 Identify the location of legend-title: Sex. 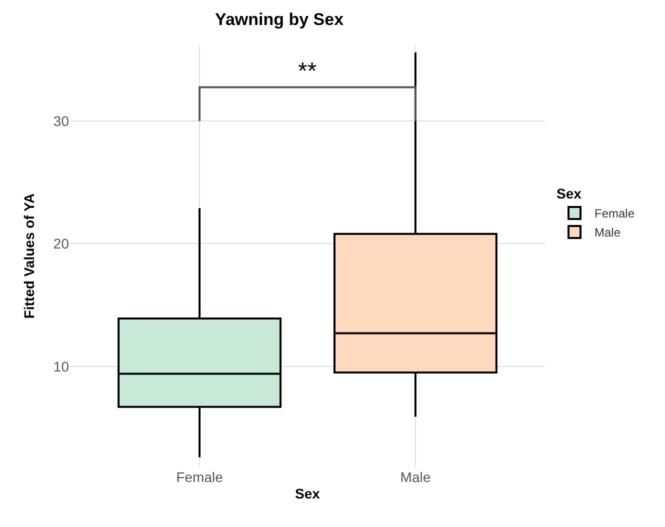
(569, 194).